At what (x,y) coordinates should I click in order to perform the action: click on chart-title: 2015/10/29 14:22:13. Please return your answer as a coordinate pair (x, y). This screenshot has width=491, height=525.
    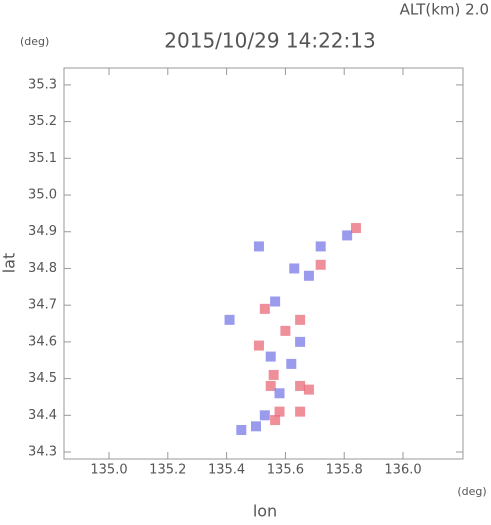
    Looking at the image, I should click on (269, 41).